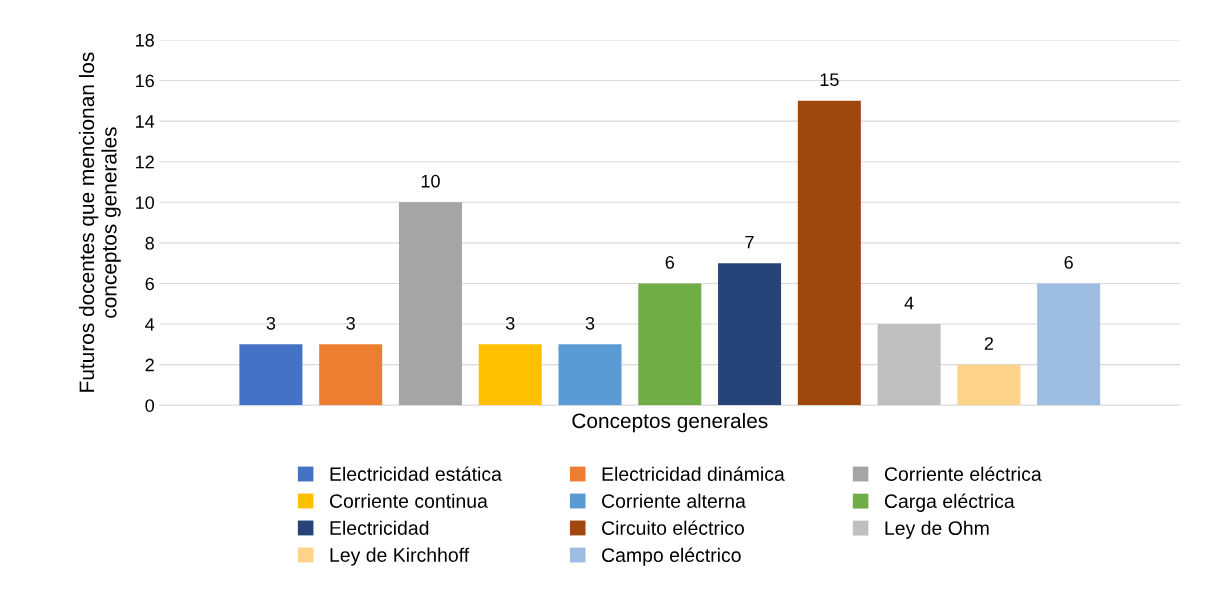  Describe the element at coordinates (149, 243) in the screenshot. I see `y-tick-label: 8` at that location.